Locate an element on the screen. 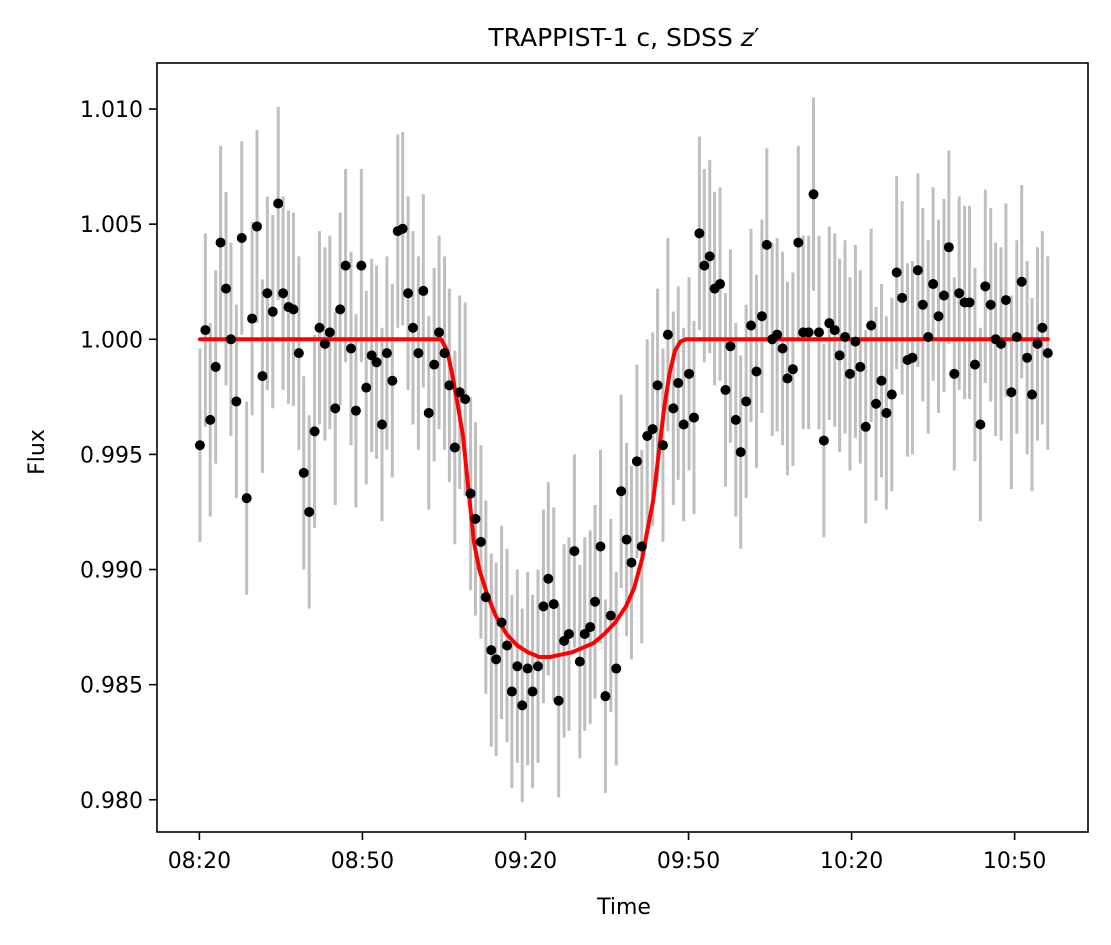 The width and height of the screenshot is (1111, 945). x-tick-label: 10:50 is located at coordinates (1014, 861).